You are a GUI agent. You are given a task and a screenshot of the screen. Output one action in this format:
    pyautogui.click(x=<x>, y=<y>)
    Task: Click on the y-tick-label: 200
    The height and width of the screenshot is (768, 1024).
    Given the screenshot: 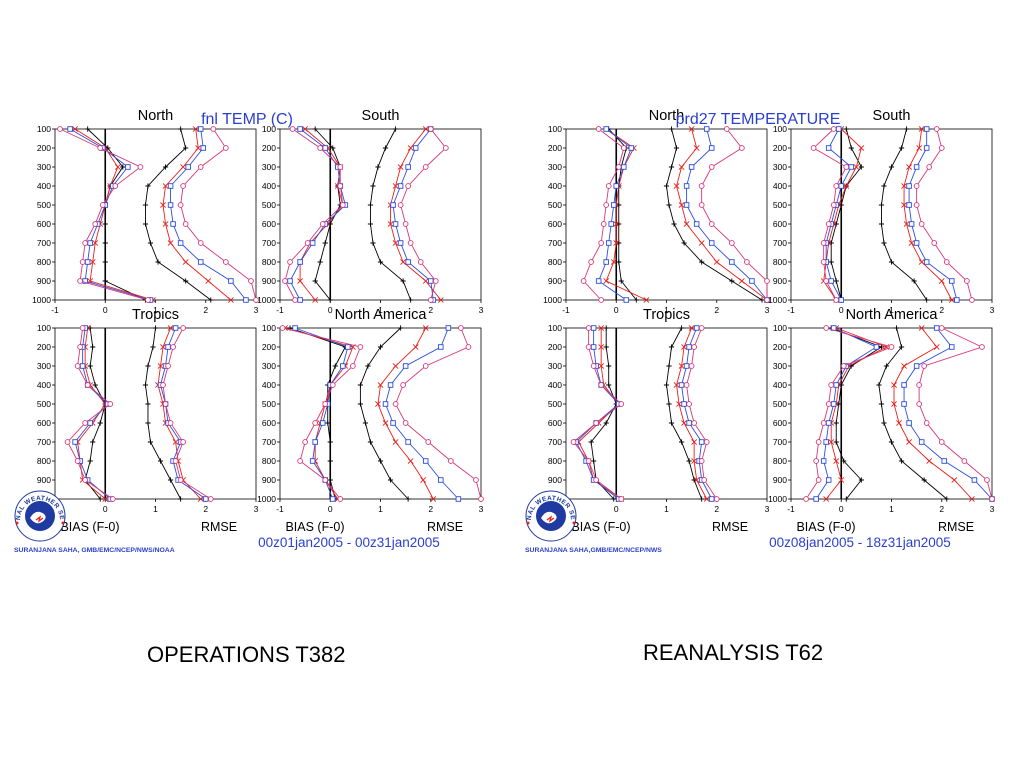 What is the action you would take?
    pyautogui.click(x=780, y=347)
    